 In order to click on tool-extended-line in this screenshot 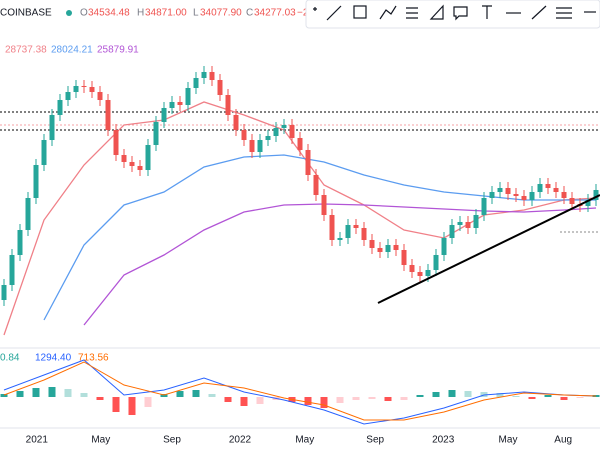, I will do `click(539, 12)`.